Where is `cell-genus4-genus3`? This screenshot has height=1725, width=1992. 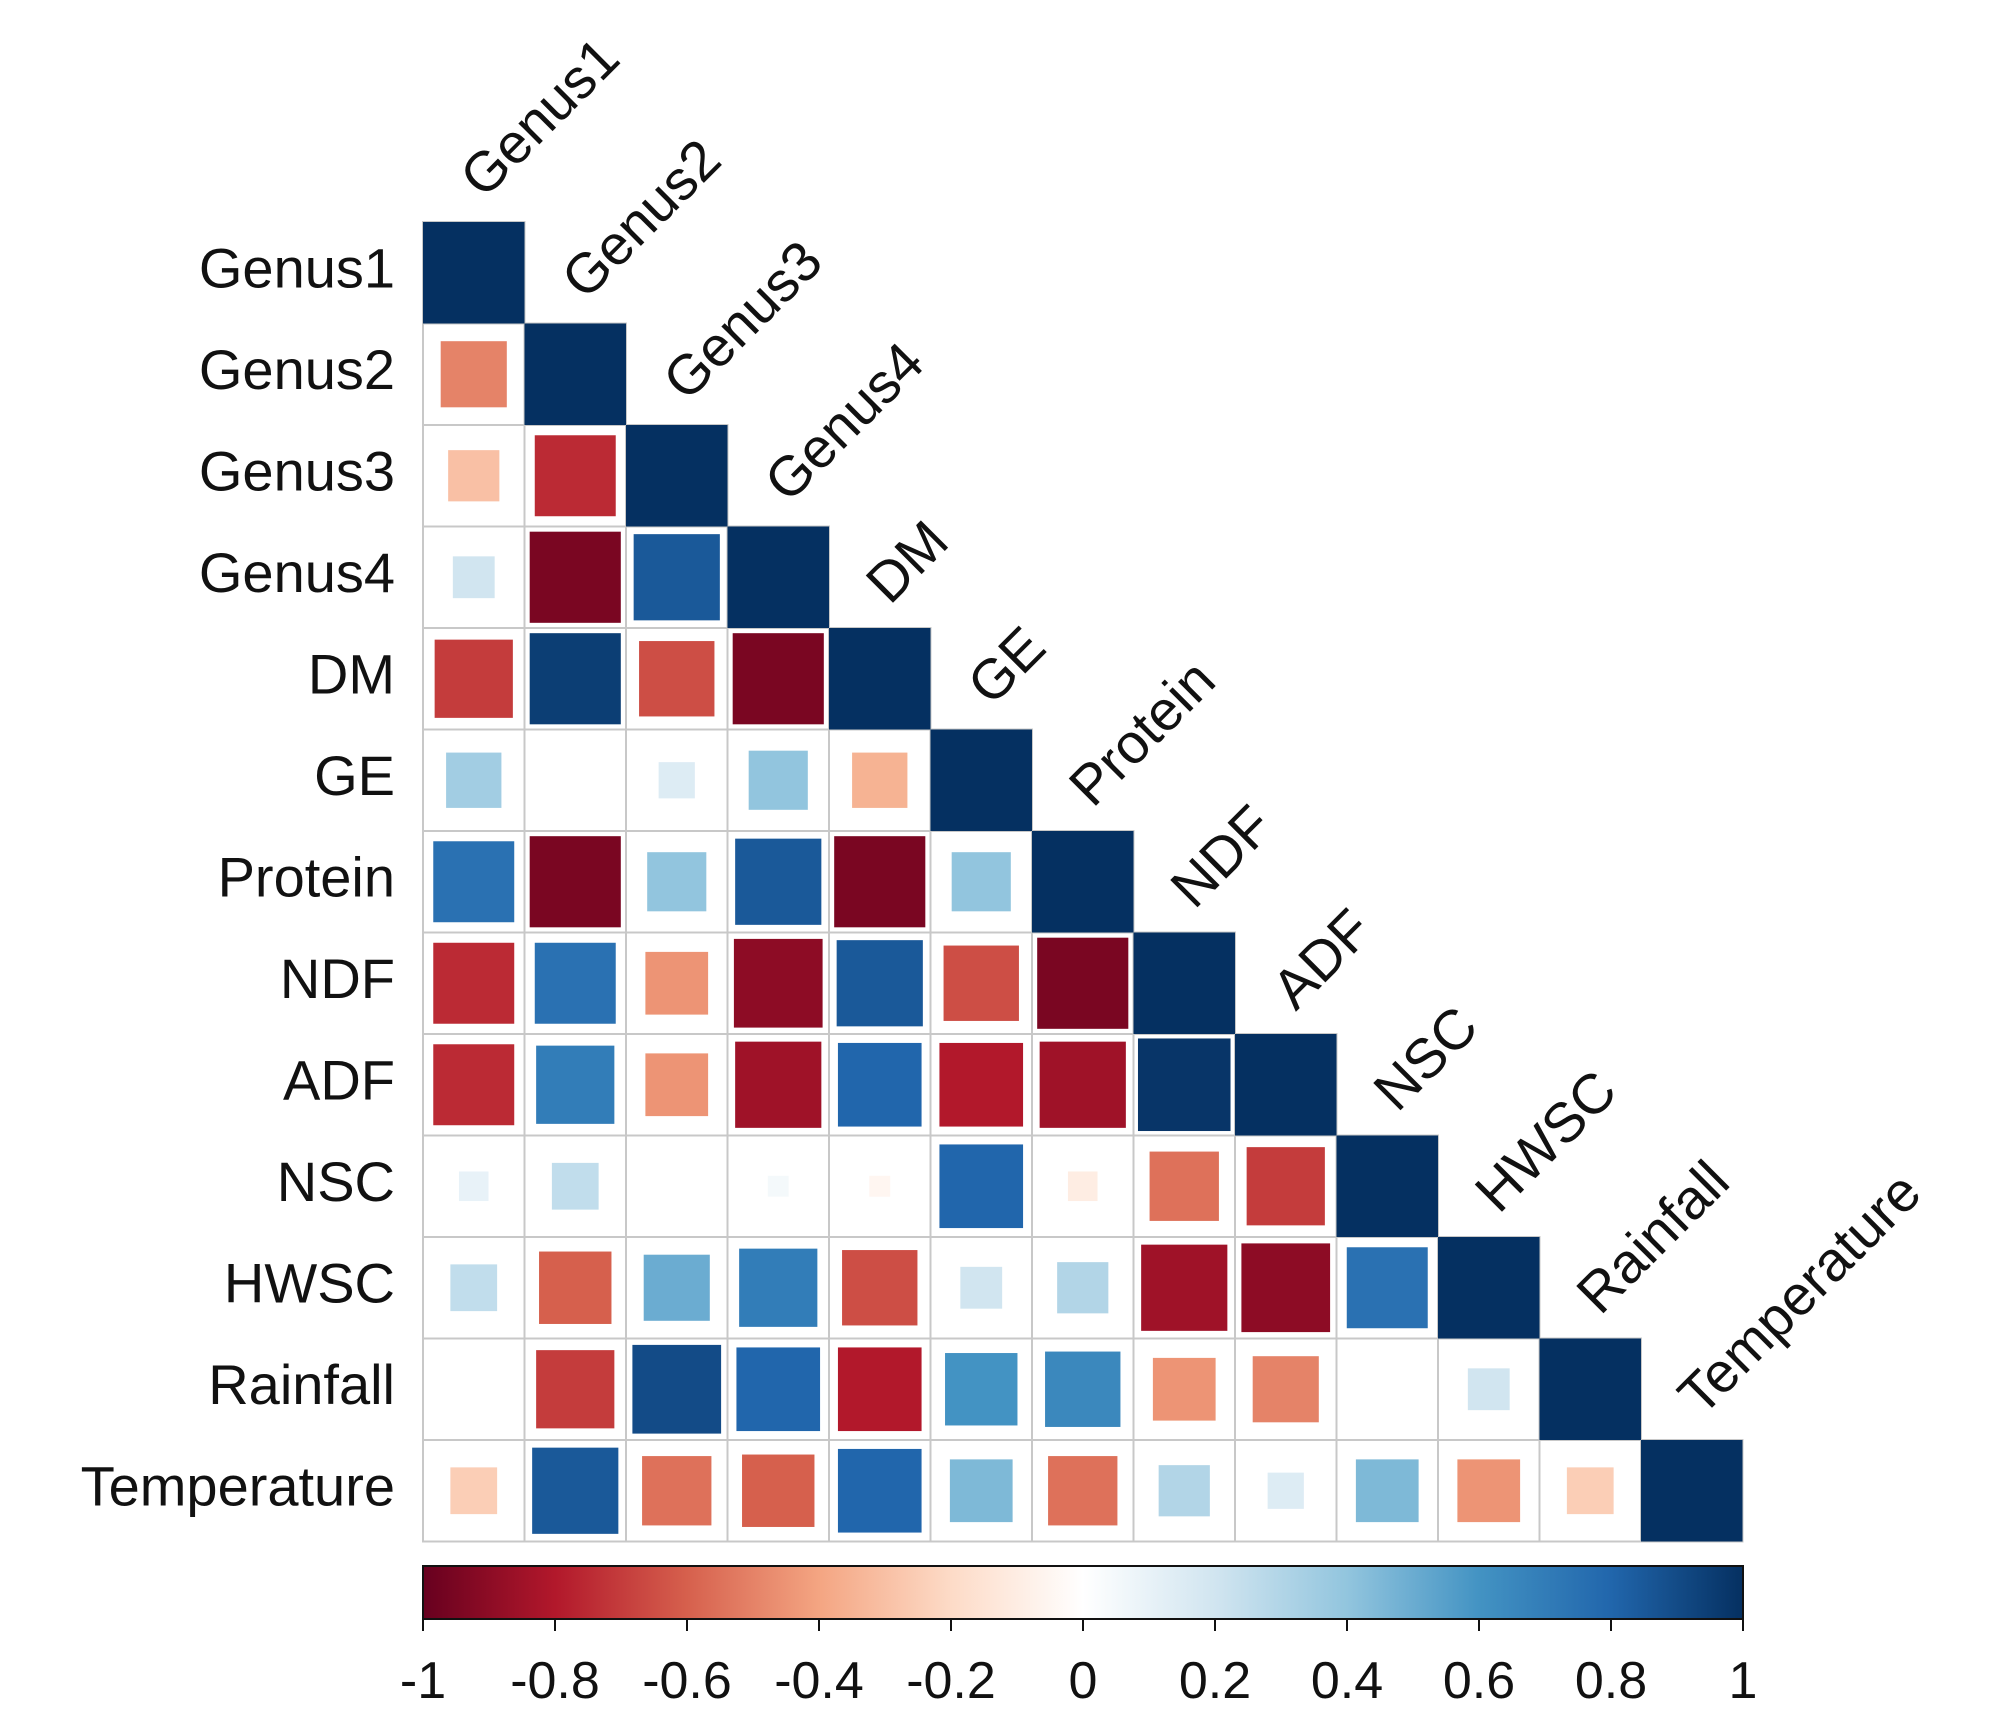
cell-genus4-genus3 is located at coordinates (676, 577).